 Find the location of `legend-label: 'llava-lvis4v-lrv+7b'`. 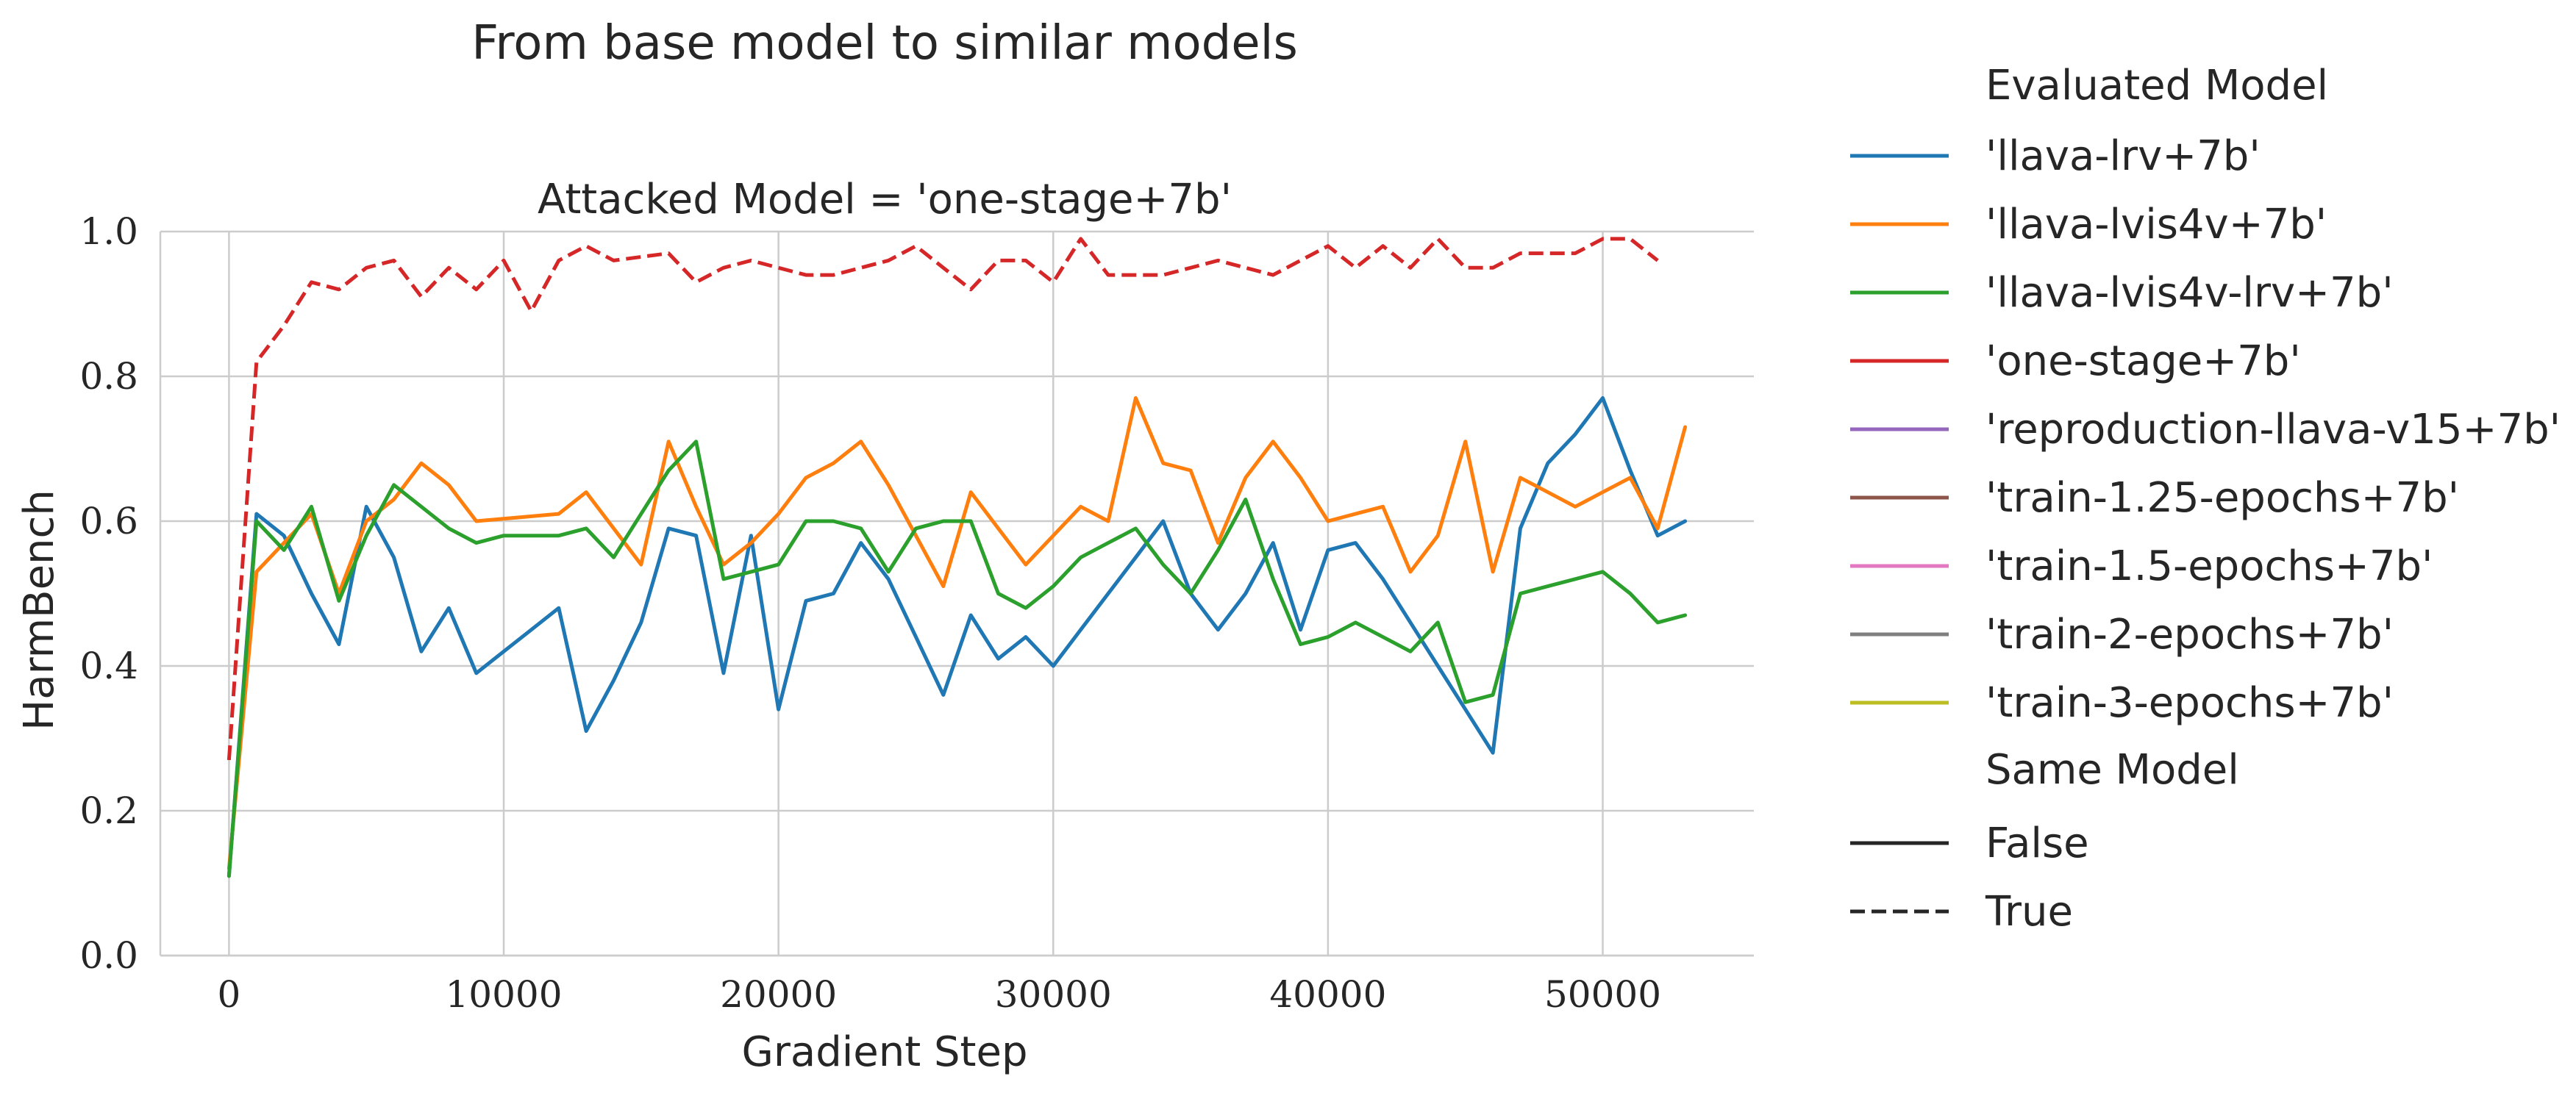

legend-label: 'llava-lvis4v-lrv+7b' is located at coordinates (2189, 293).